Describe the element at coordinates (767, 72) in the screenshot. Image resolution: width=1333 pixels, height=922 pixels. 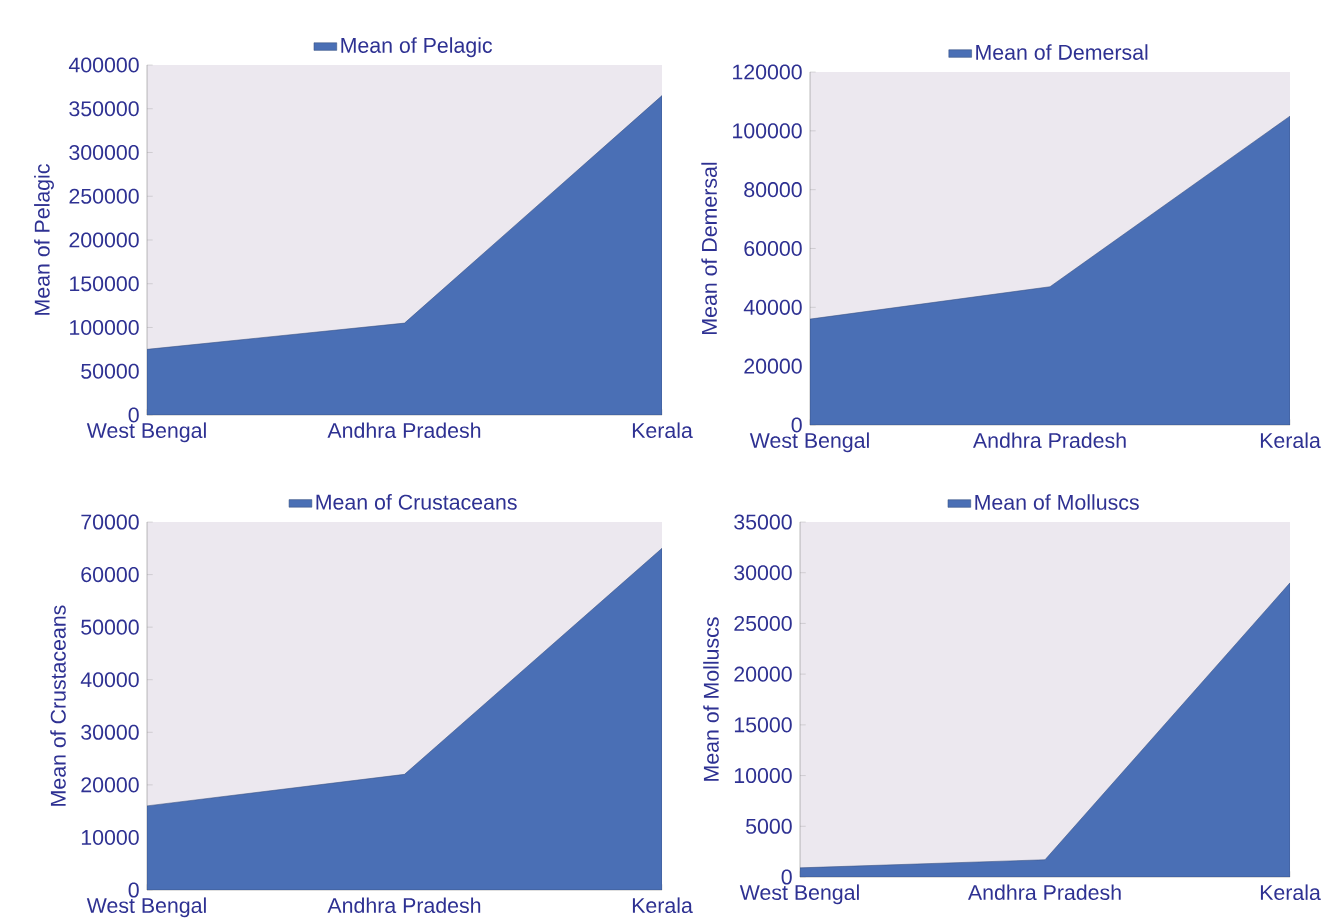
I see `y-tick-label: 120000` at that location.